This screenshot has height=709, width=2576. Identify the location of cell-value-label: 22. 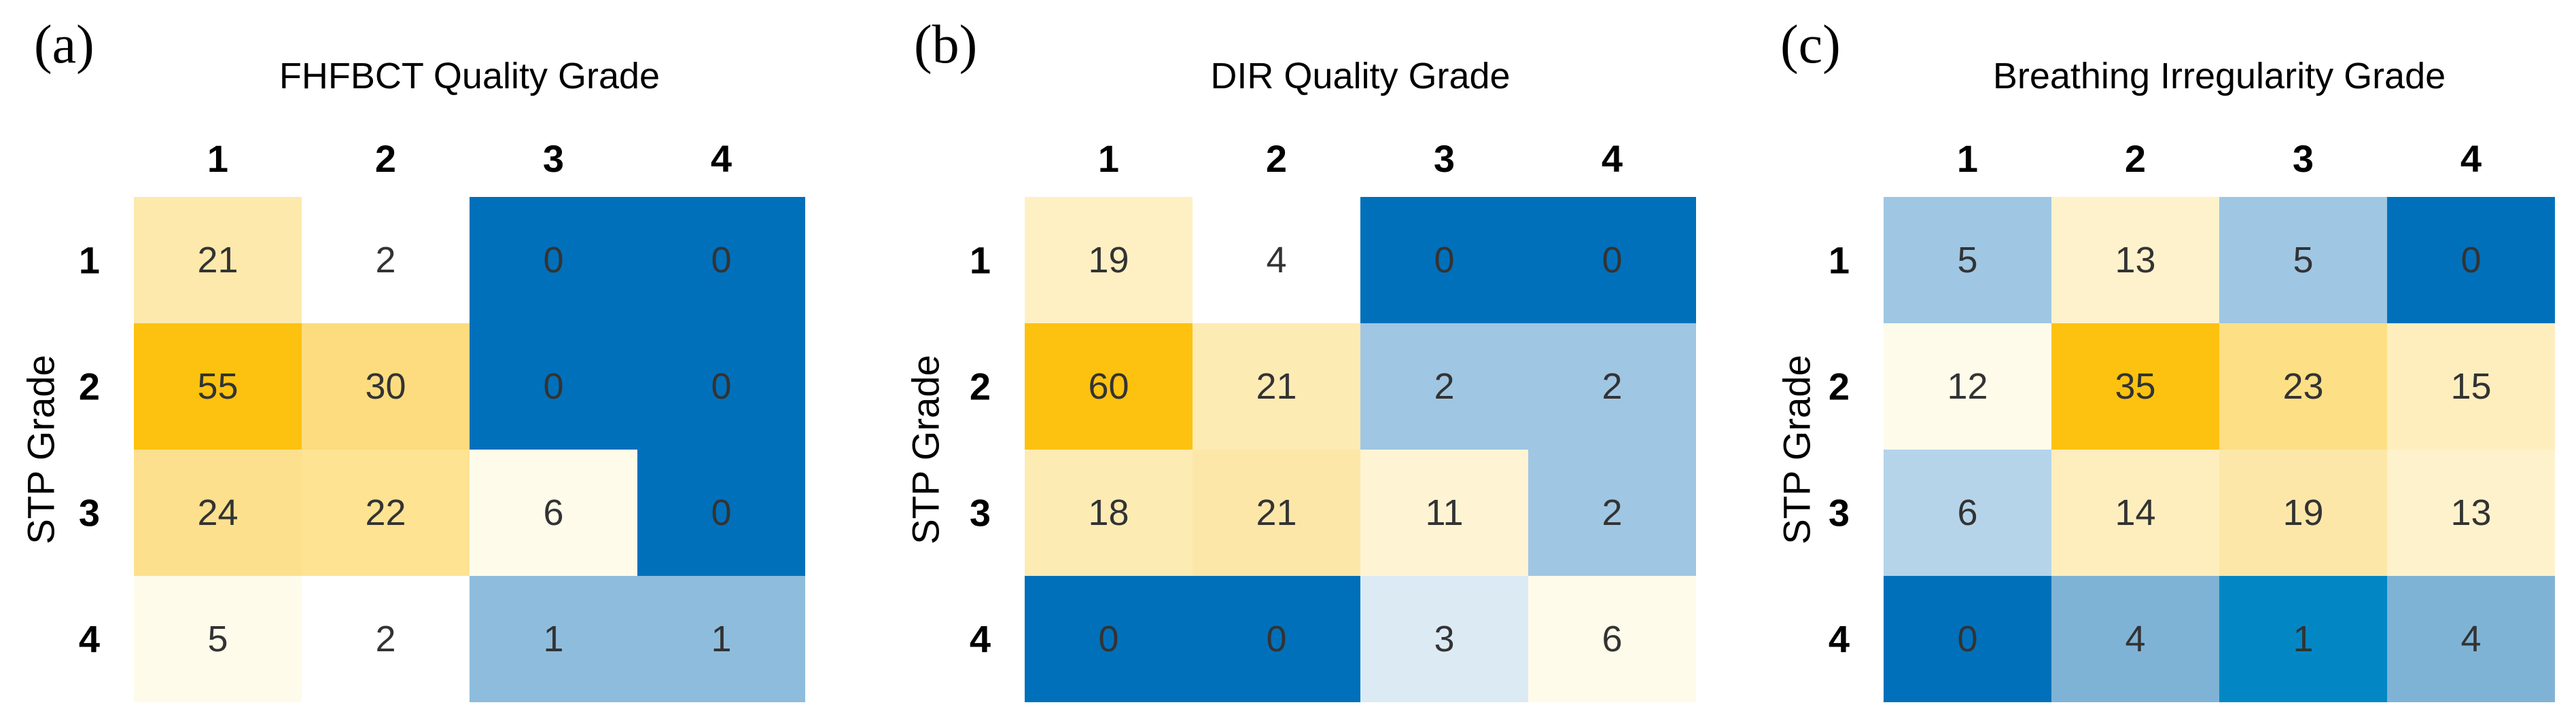
(385, 512).